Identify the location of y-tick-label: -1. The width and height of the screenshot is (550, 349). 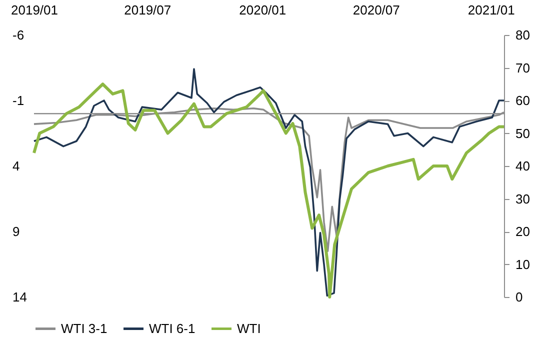
(18, 100).